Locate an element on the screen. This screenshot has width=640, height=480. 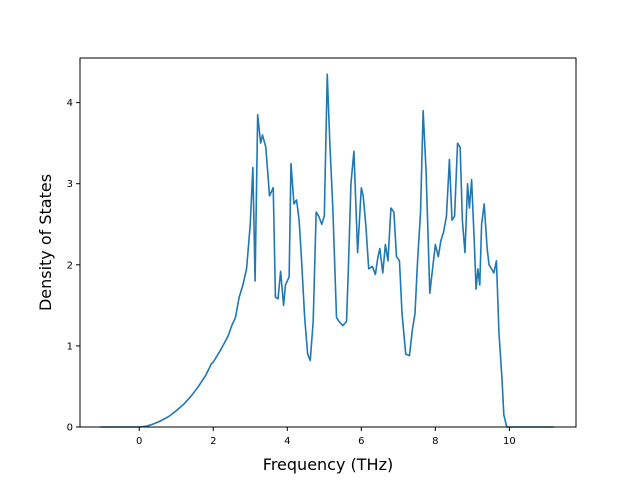
y-axis-label: Density of States is located at coordinates (45, 242).